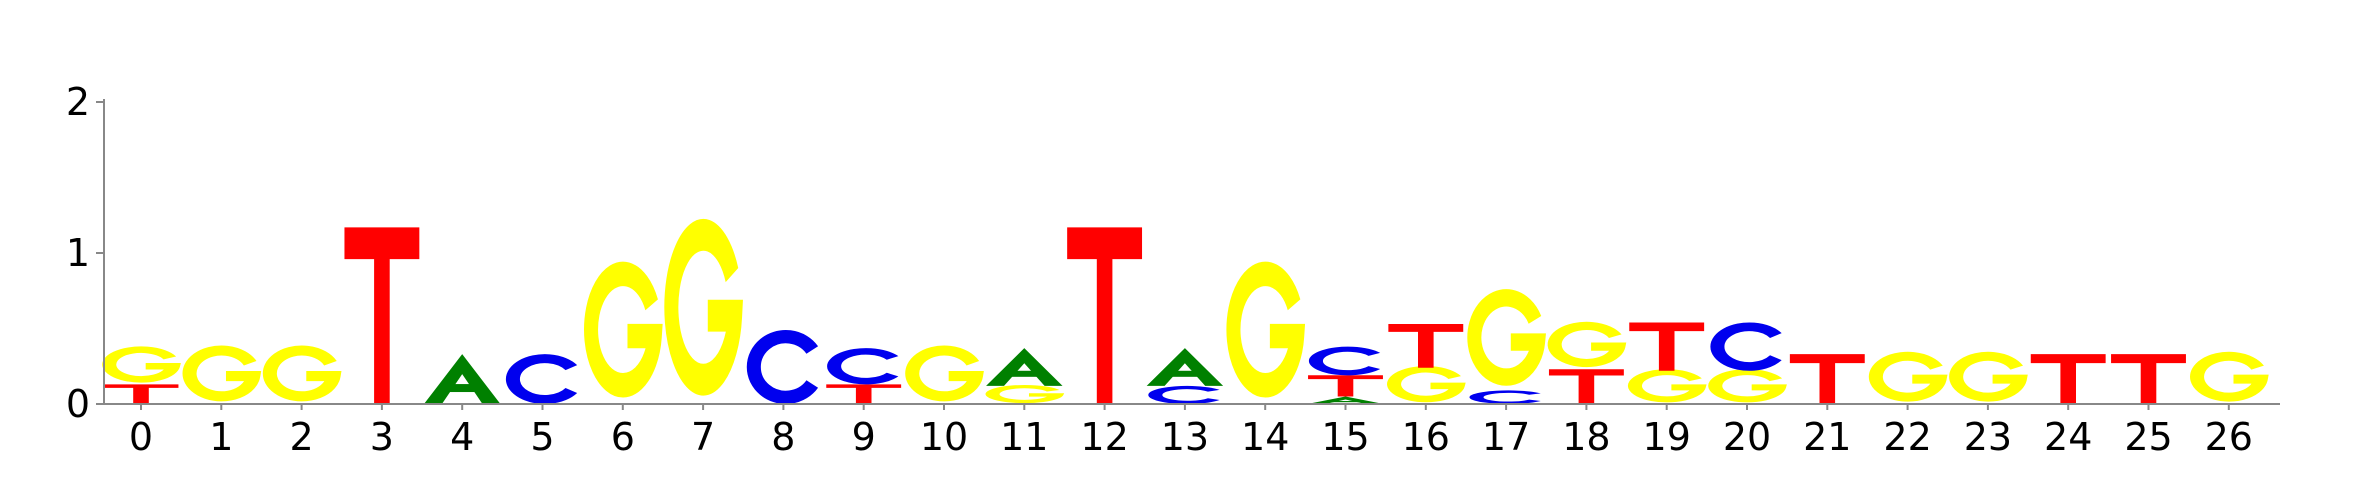 Image resolution: width=2360 pixels, height=500 pixels. What do you see at coordinates (1024, 437) in the screenshot?
I see `x-tick-label: 11` at bounding box center [1024, 437].